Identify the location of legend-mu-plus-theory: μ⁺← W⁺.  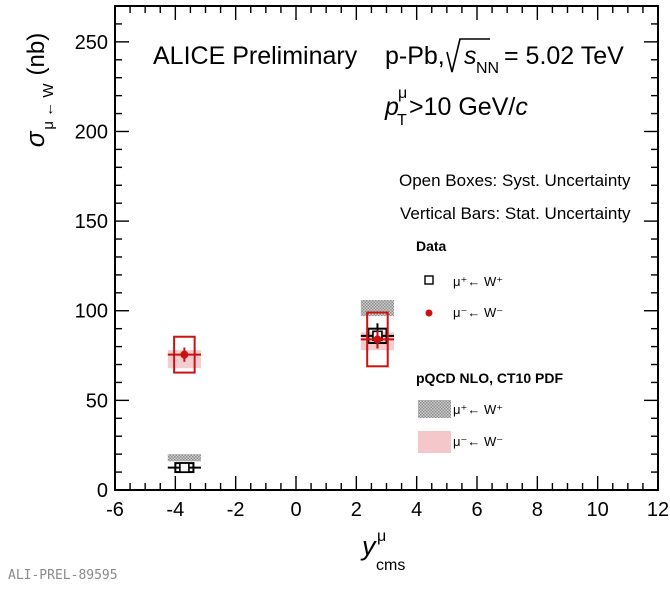
(478, 409).